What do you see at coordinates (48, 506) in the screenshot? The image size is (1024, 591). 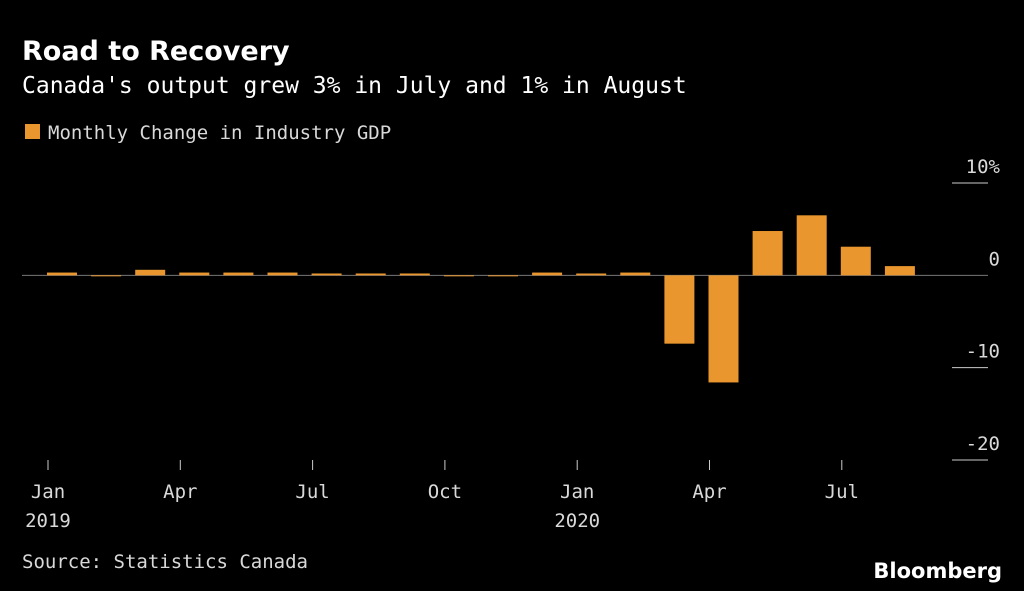 I see `x-tick-label: Jan 2019` at bounding box center [48, 506].